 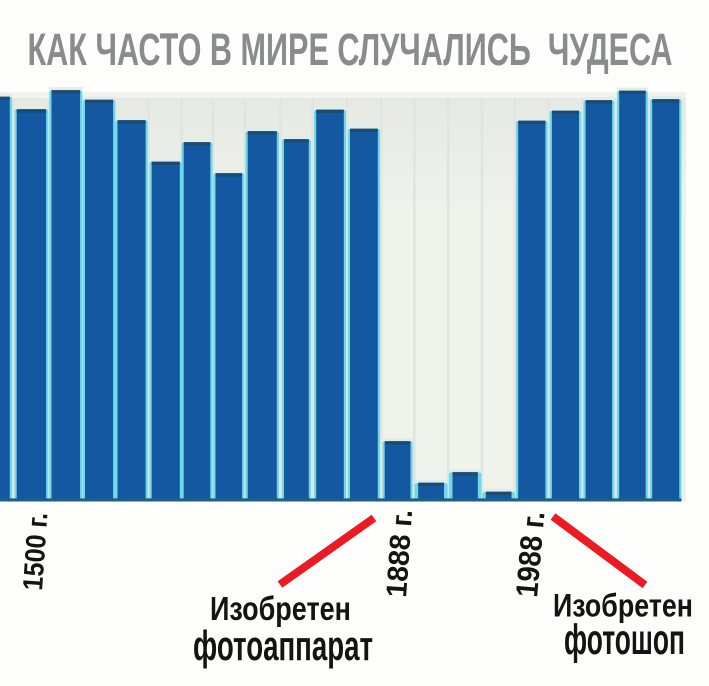 What do you see at coordinates (283, 645) in the screenshot?
I see `svg-text: фотоаппарат` at bounding box center [283, 645].